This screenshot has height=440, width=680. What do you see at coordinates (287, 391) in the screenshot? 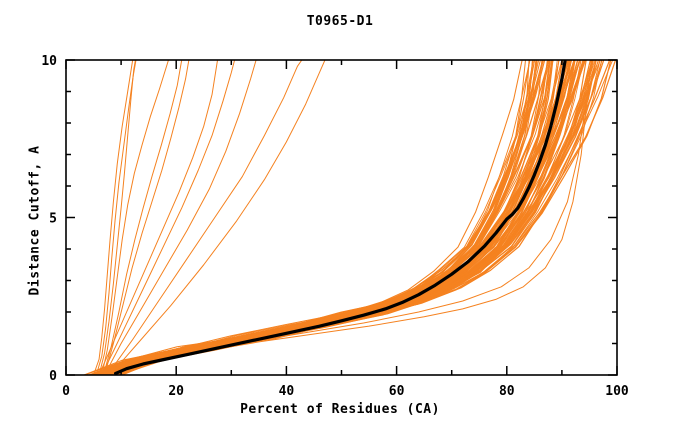
I see `x-tick-label: 40` at bounding box center [287, 391].